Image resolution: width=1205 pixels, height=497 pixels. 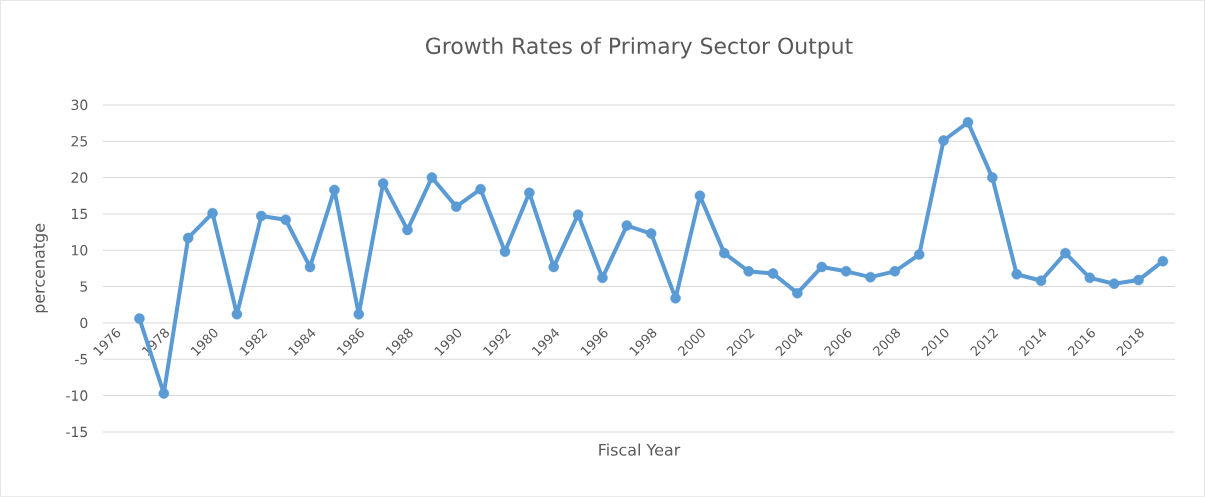 What do you see at coordinates (40, 268) in the screenshot?
I see `y-axis-title: percenatge` at bounding box center [40, 268].